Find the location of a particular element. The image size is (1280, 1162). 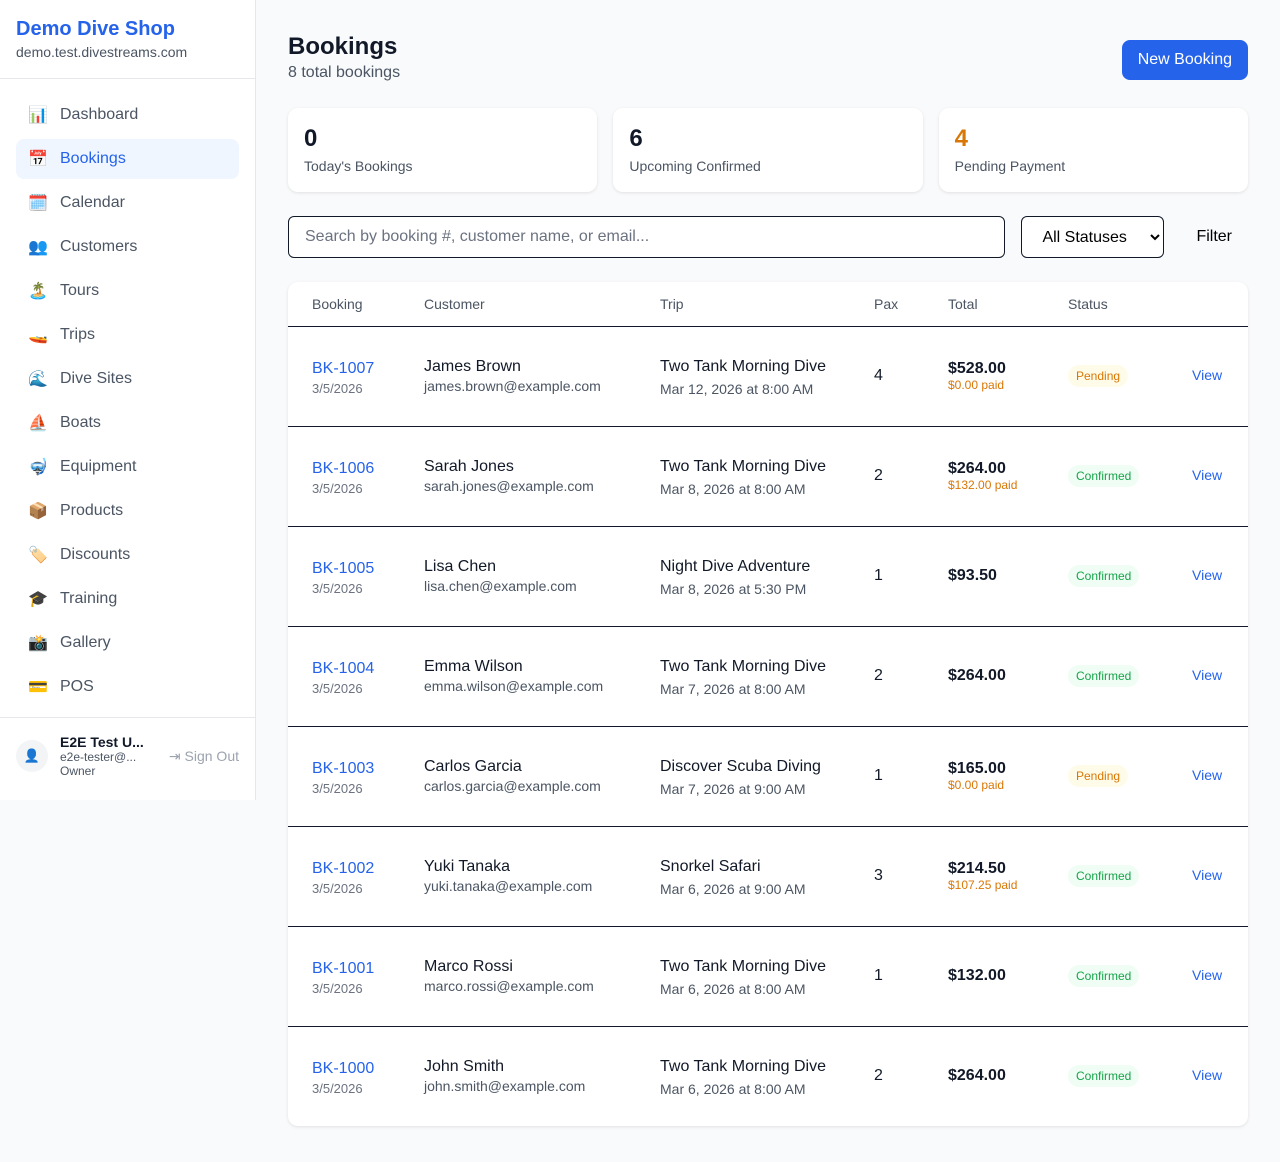

customer-name: Carlos Garcia is located at coordinates (473, 766).